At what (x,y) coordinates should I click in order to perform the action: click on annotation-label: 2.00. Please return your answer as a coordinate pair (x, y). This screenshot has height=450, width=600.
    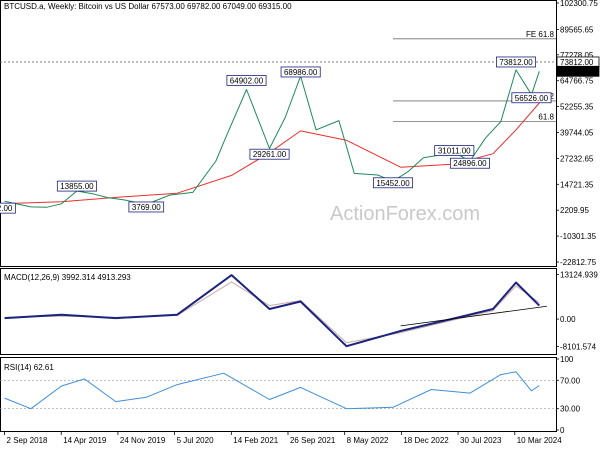
    Looking at the image, I should click on (6, 208).